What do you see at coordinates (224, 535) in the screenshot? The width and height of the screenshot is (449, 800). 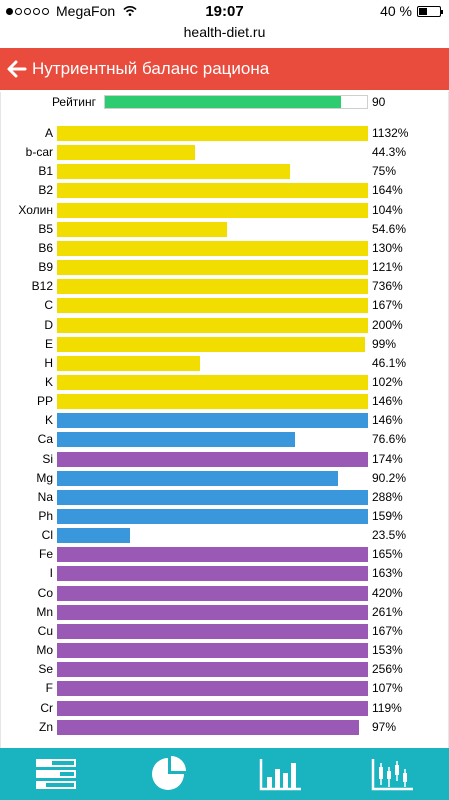 I see `chart-row: Cl 23.5%` at bounding box center [224, 535].